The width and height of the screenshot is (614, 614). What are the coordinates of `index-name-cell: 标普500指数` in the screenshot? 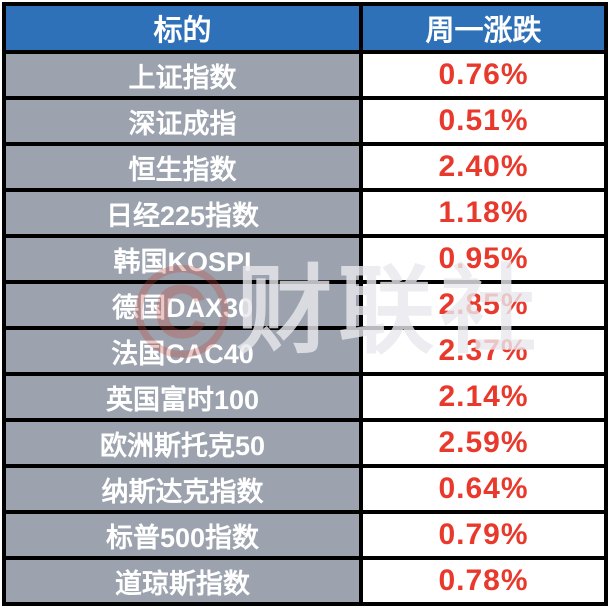 It's located at (182, 535).